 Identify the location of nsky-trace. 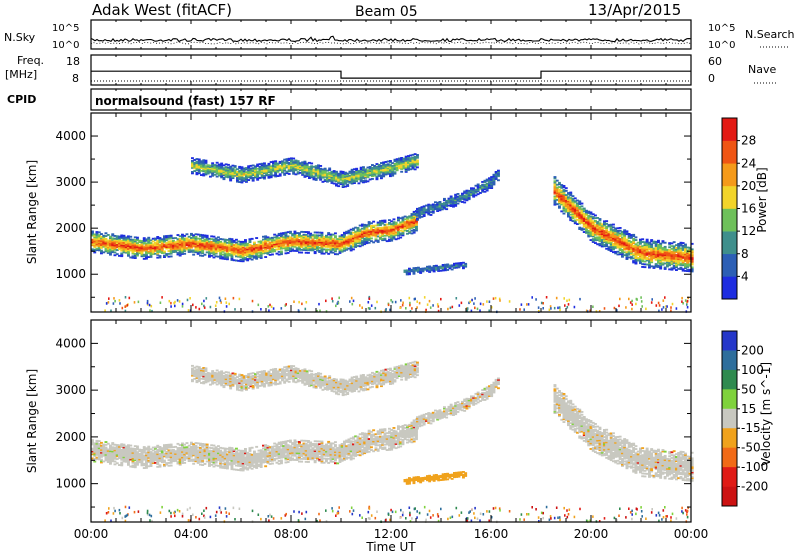
(391, 39).